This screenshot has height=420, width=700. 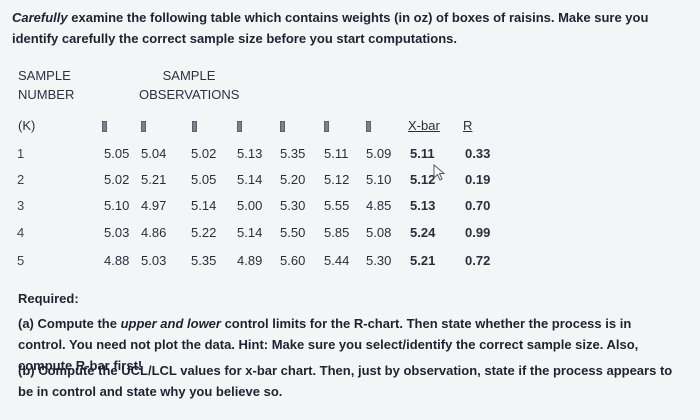 I want to click on xbar-value: 5.13, so click(x=423, y=205).